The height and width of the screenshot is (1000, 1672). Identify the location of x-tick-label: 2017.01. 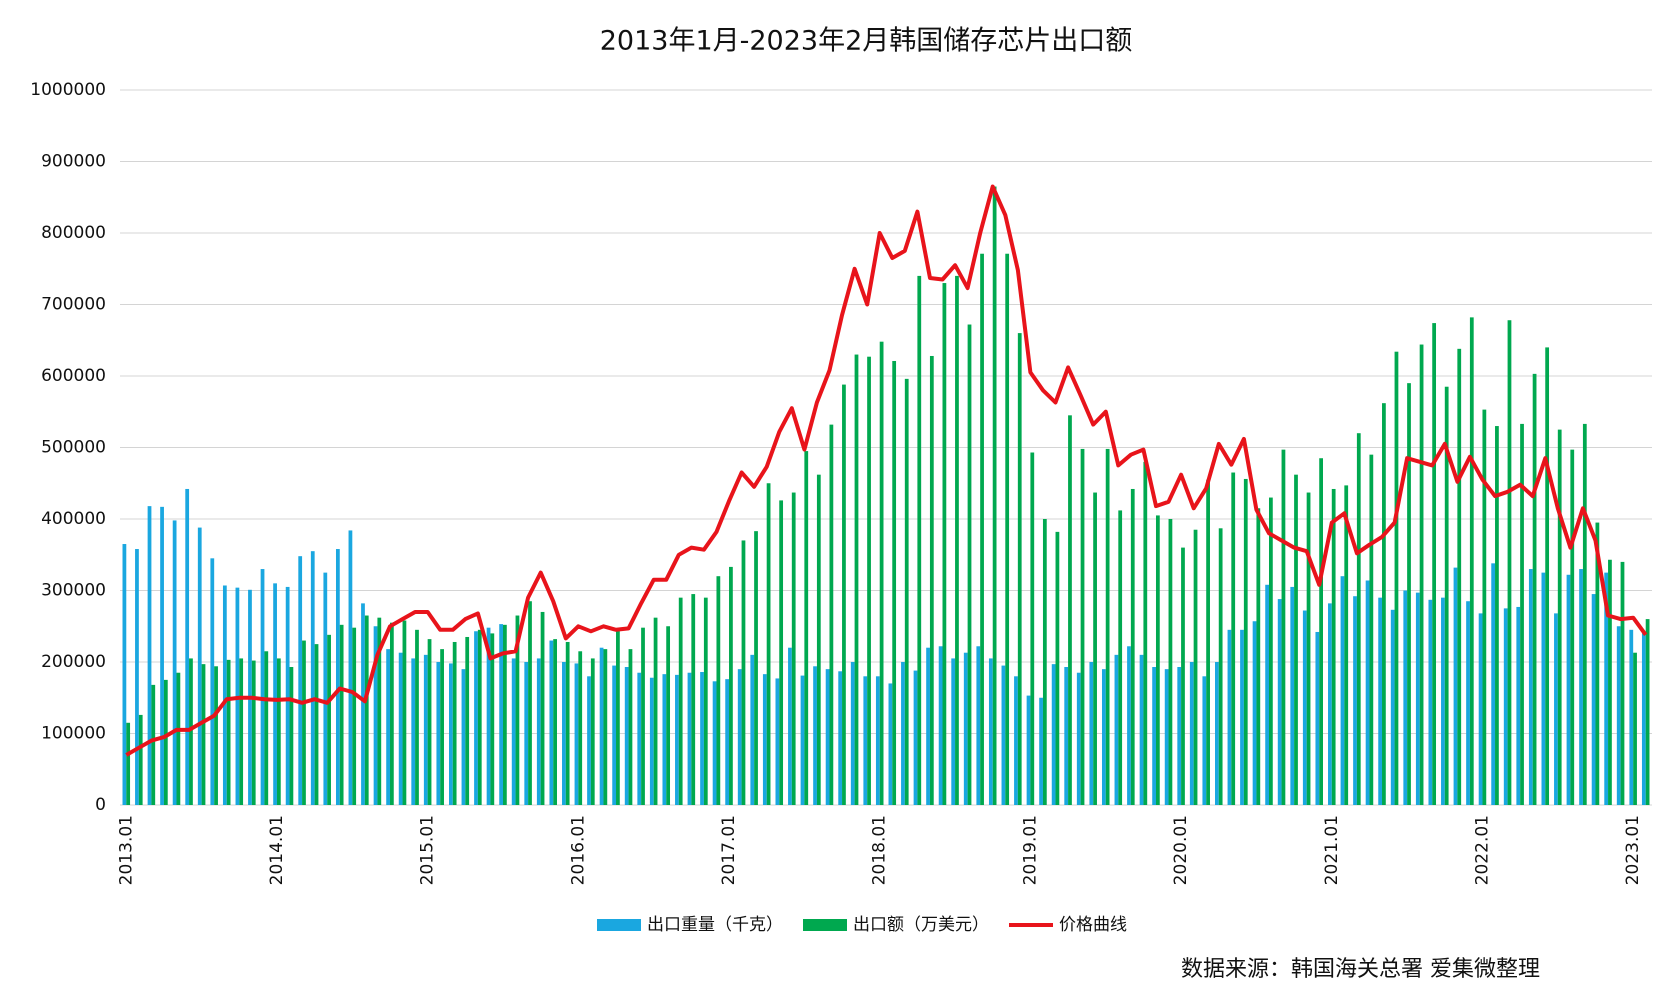
(729, 850).